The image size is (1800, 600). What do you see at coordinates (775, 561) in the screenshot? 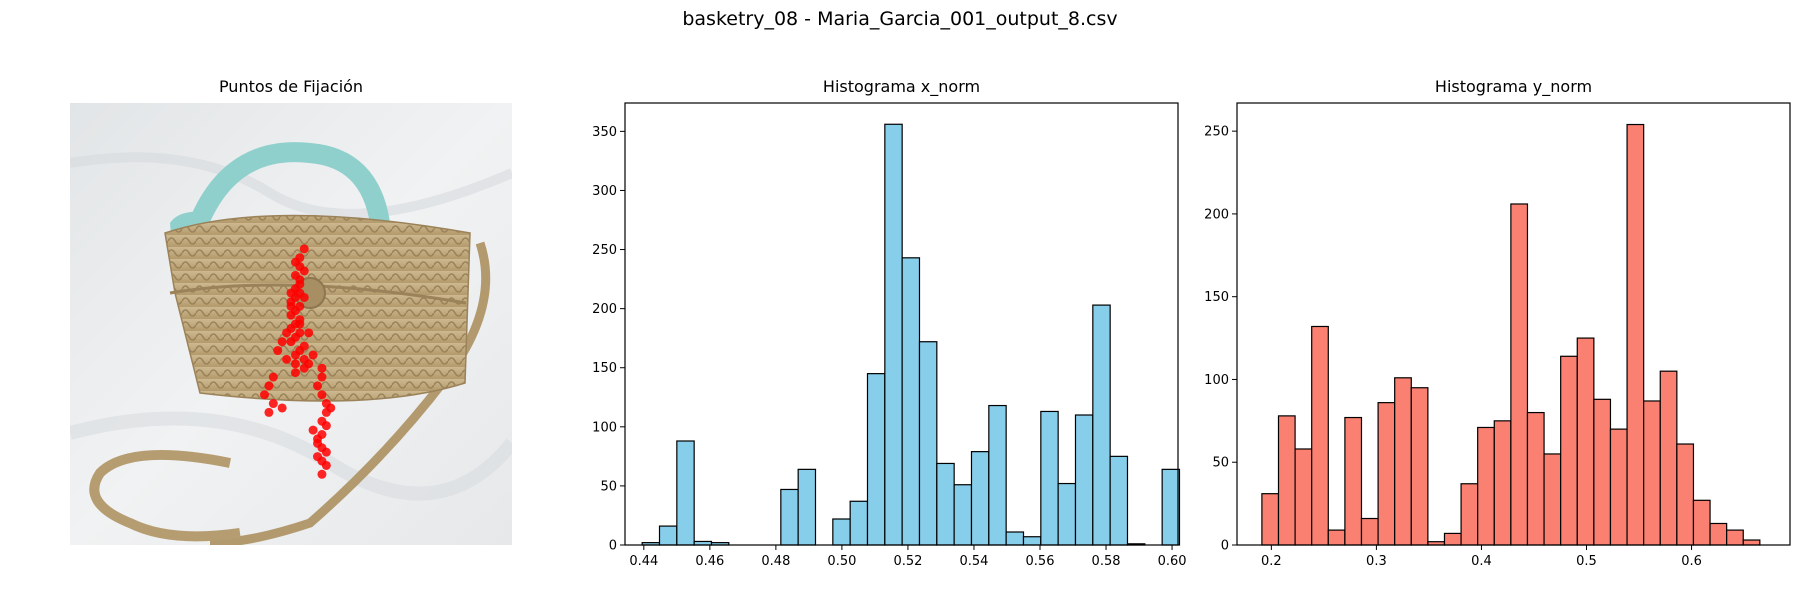
I see `hist-x-xtick-label: 0.48` at bounding box center [775, 561].